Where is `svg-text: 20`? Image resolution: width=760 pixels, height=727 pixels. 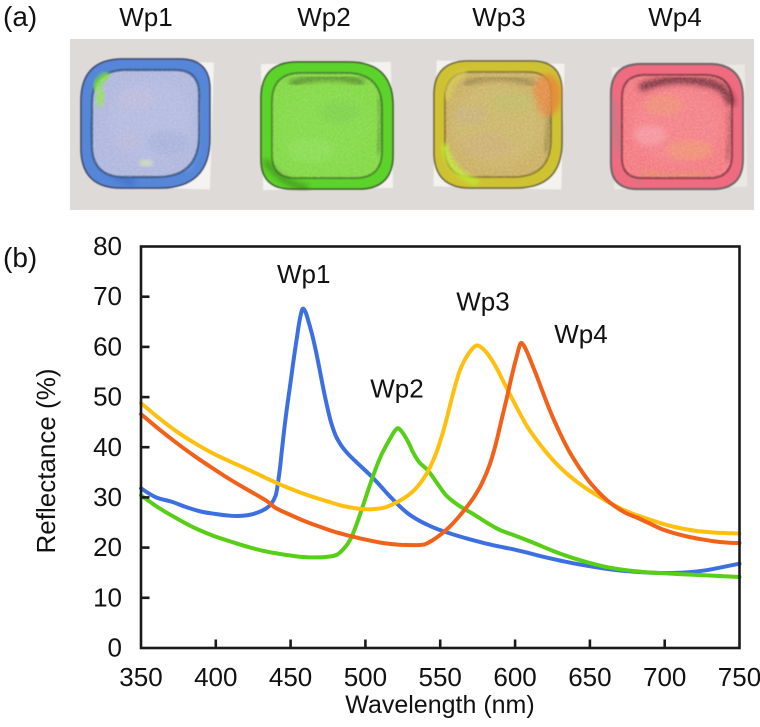 svg-text: 20 is located at coordinates (107, 547).